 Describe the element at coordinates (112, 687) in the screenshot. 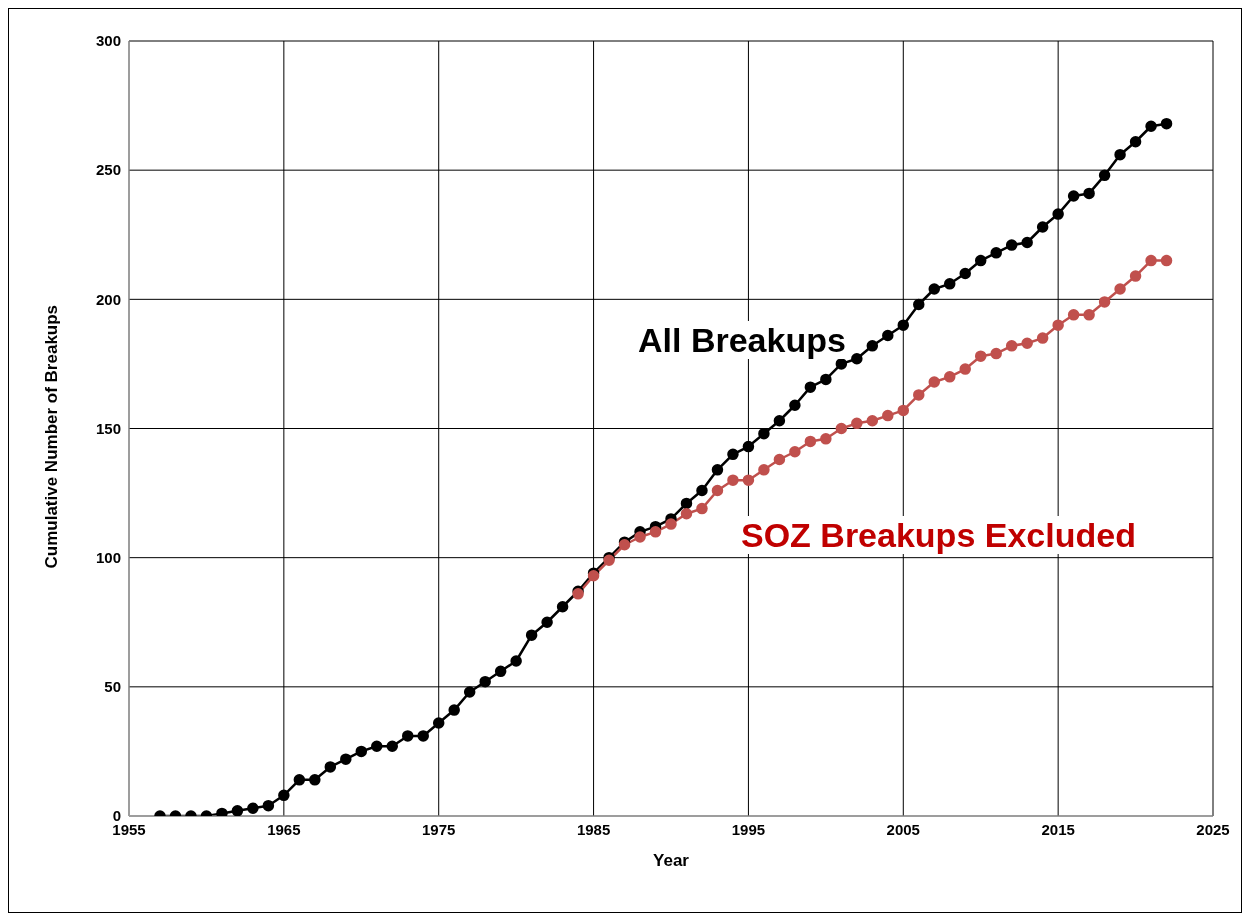

I see `y-tick-label: 50` at that location.